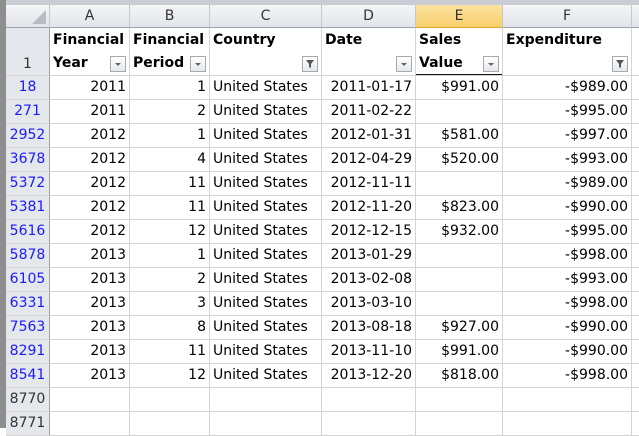 Image resolution: width=639 pixels, height=436 pixels. What do you see at coordinates (28, 424) in the screenshot?
I see `row-header: 8771` at bounding box center [28, 424].